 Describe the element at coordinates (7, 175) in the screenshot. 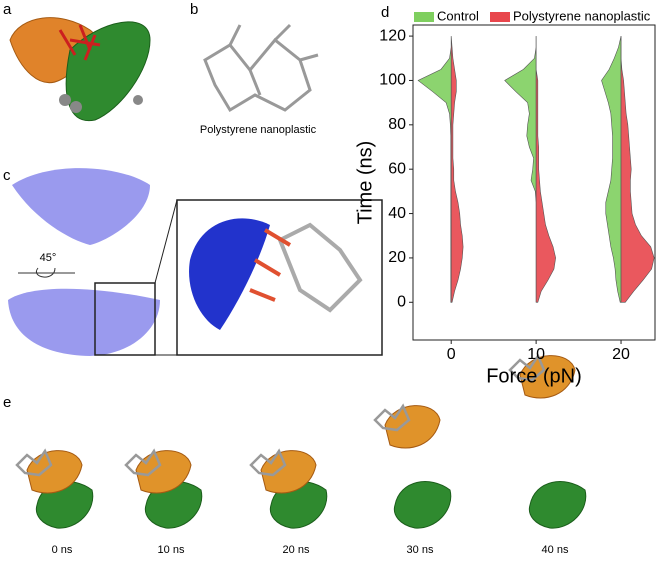

I see `panel-label: c` at that location.